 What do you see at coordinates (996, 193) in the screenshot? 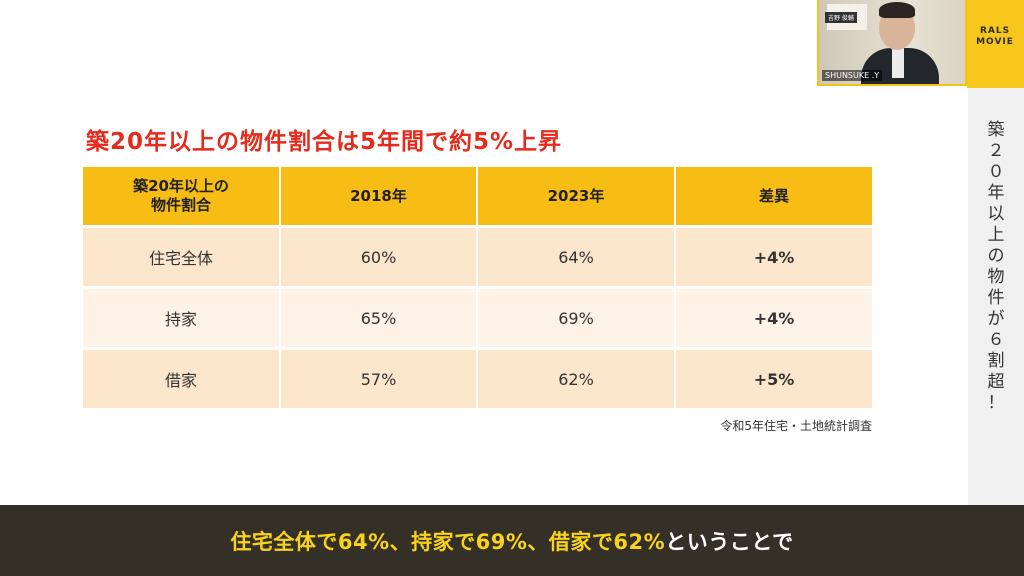
I see `vertical-title-char: 年` at bounding box center [996, 193].